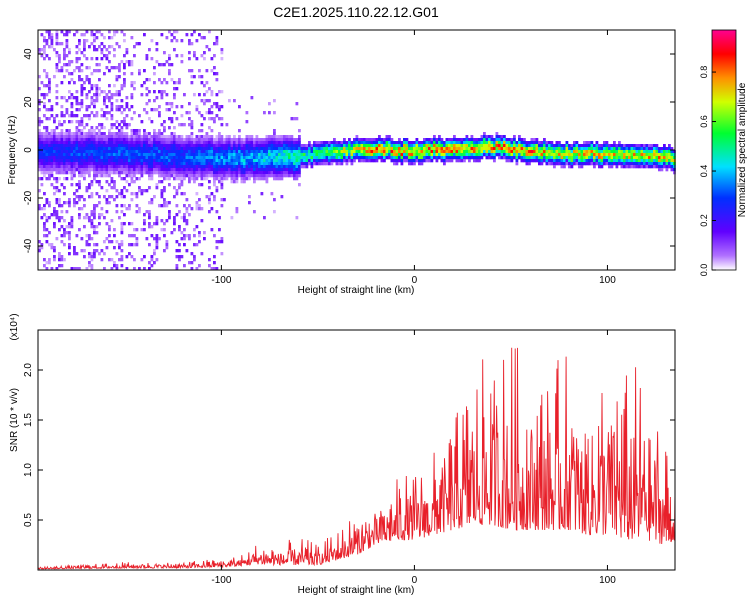 The height and width of the screenshot is (600, 750). I want to click on colorbar-ticks: 0.00.20.40.60.8, so click(707, 171).